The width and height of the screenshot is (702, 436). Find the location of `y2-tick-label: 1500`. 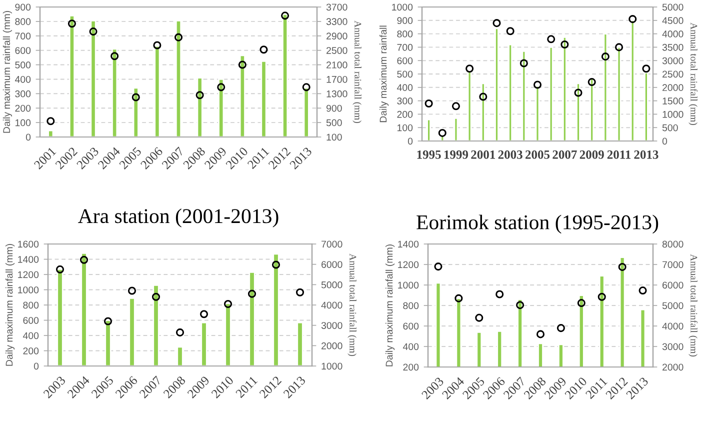

y2-tick-label: 1500 is located at coordinates (673, 101).